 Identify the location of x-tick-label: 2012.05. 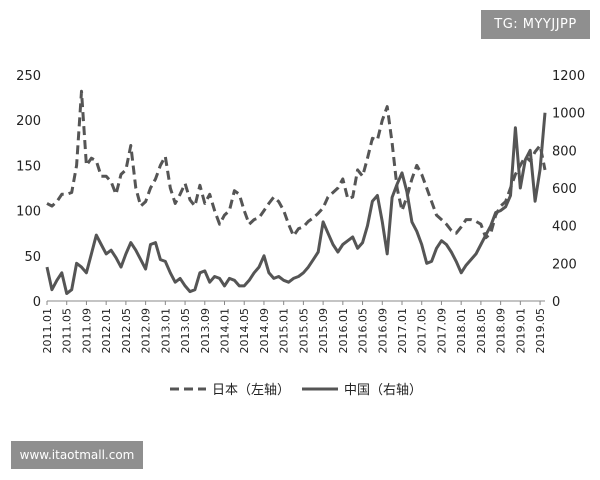
(126, 331).